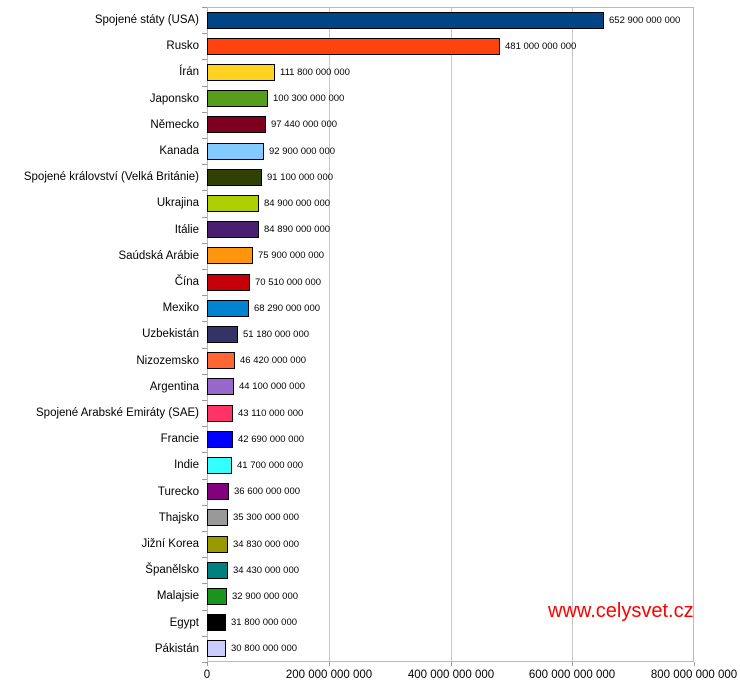 The height and width of the screenshot is (700, 740). Describe the element at coordinates (266, 544) in the screenshot. I see `value-label: 34 830 000 000` at that location.